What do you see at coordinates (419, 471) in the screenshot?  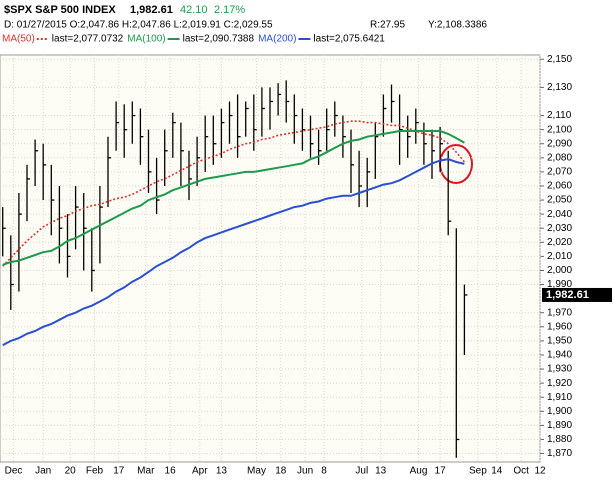 I see `x-tick-label: Aug` at bounding box center [419, 471].